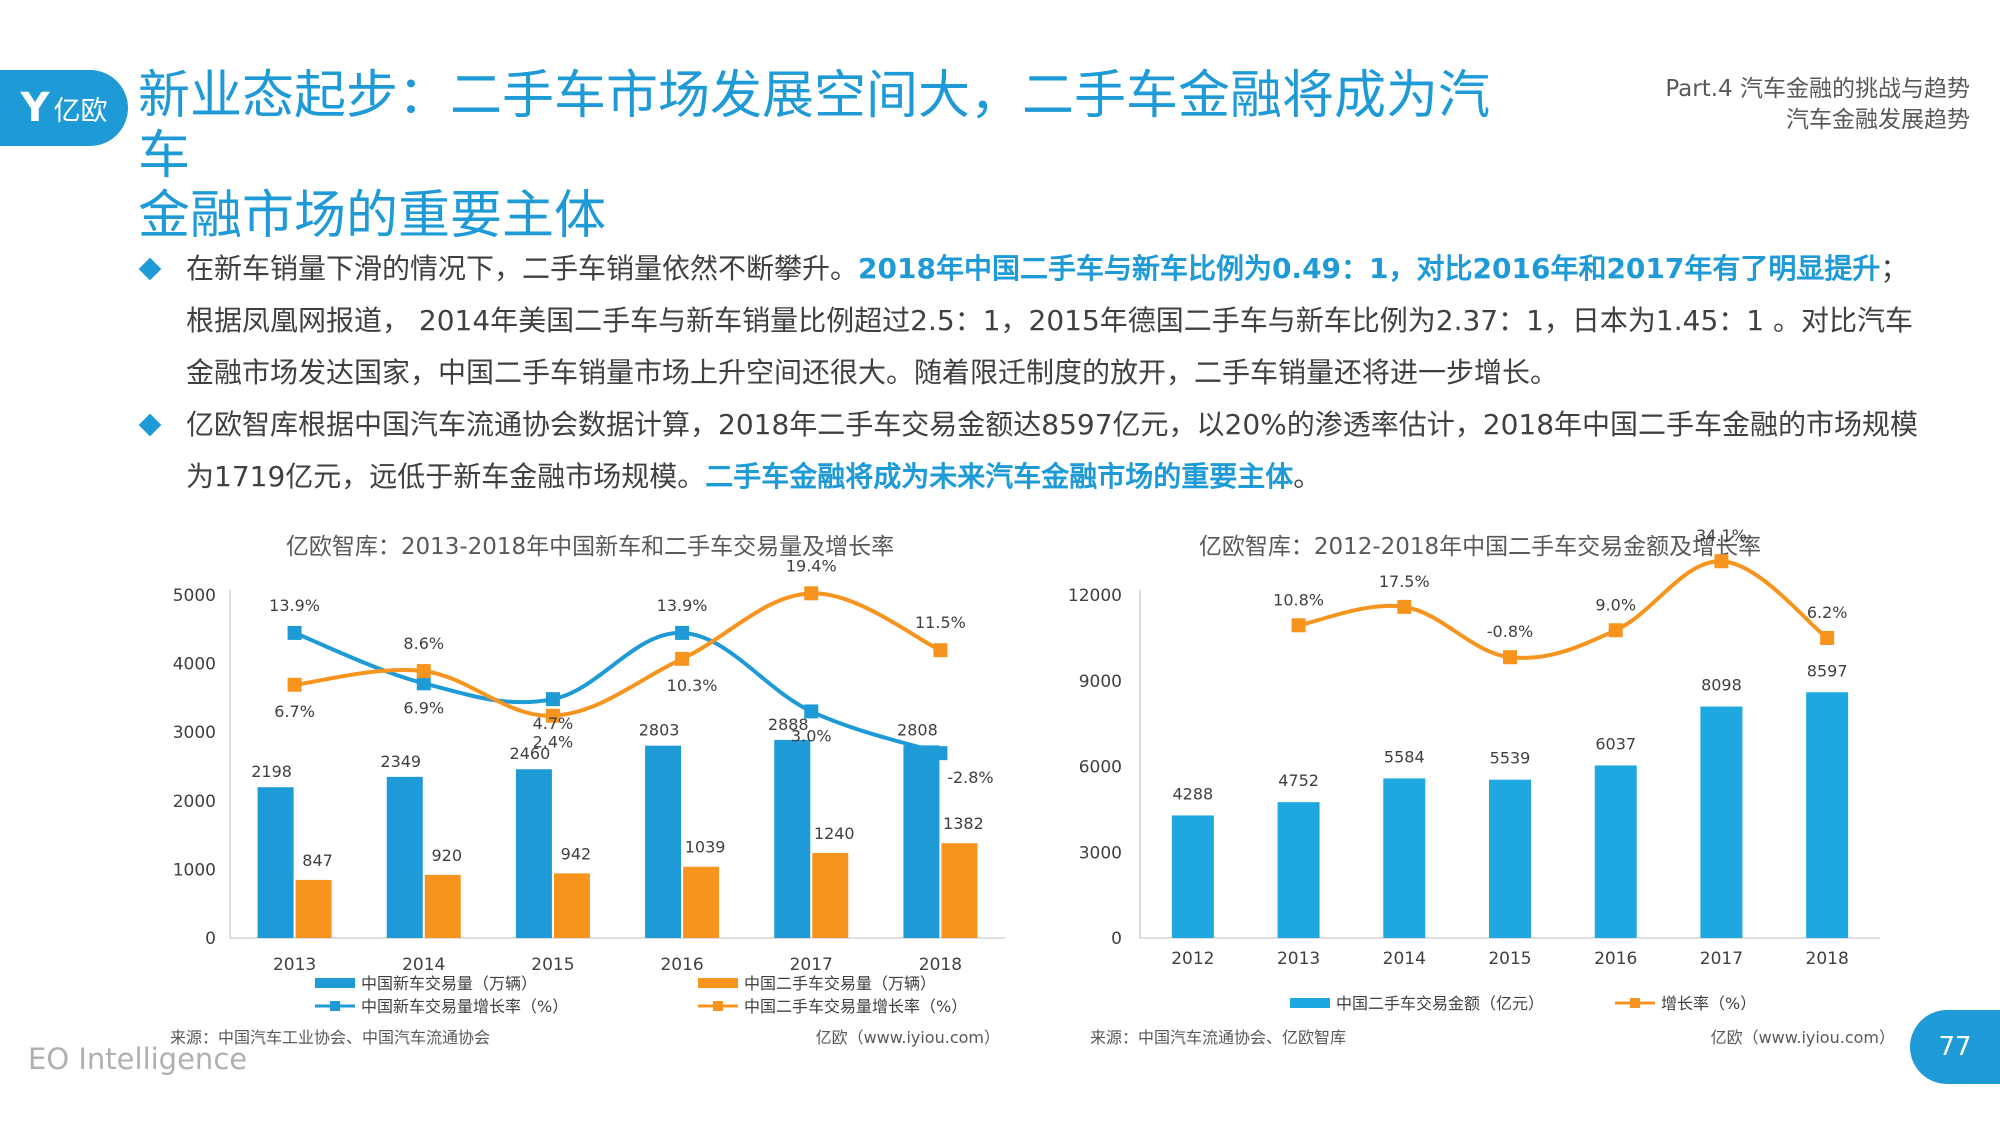 The image size is (2000, 1125). Describe the element at coordinates (1095, 596) in the screenshot. I see `y-tick-label: 12000` at that location.